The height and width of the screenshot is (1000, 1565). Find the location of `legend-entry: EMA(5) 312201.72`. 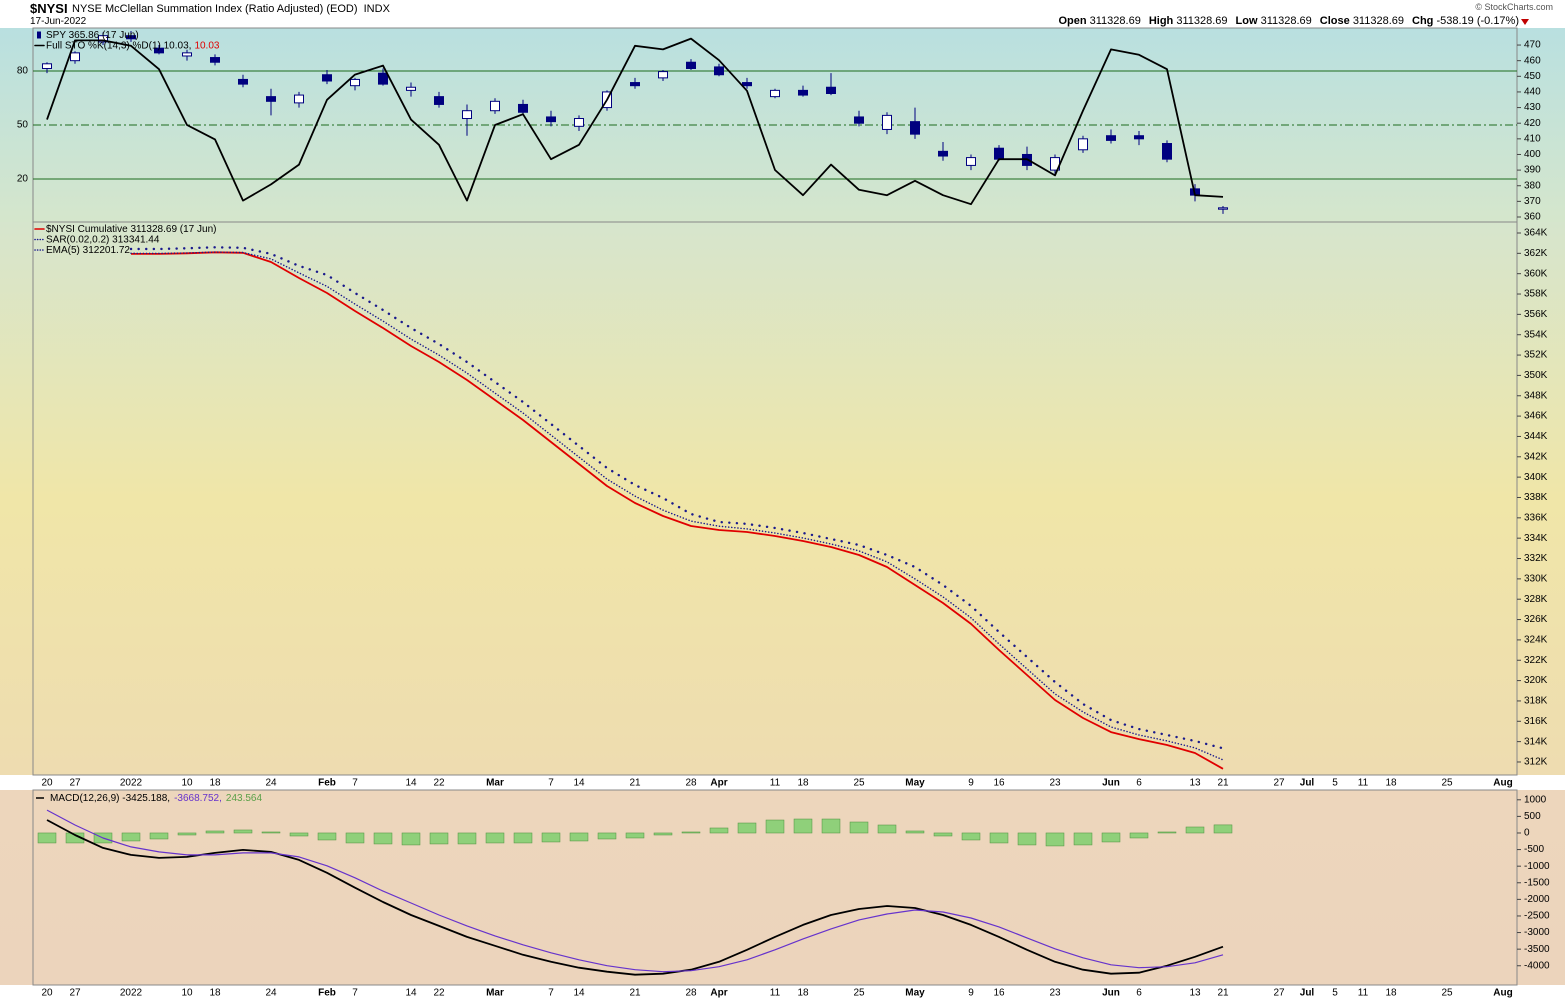

legend-entry: EMA(5) 312201.72 is located at coordinates (88, 250).